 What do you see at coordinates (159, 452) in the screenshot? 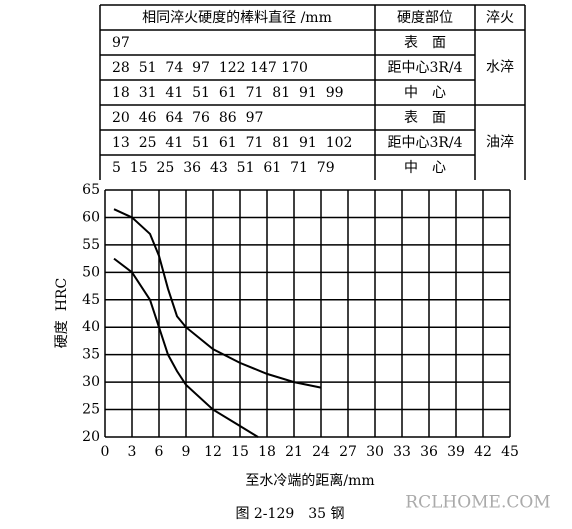
I see `x-tick-label: 6` at bounding box center [159, 452].